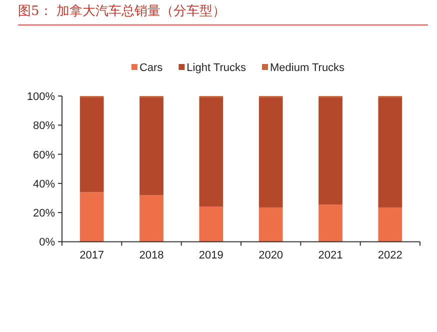 This screenshot has width=437, height=332. I want to click on x-tick-label: 2017, so click(92, 256).